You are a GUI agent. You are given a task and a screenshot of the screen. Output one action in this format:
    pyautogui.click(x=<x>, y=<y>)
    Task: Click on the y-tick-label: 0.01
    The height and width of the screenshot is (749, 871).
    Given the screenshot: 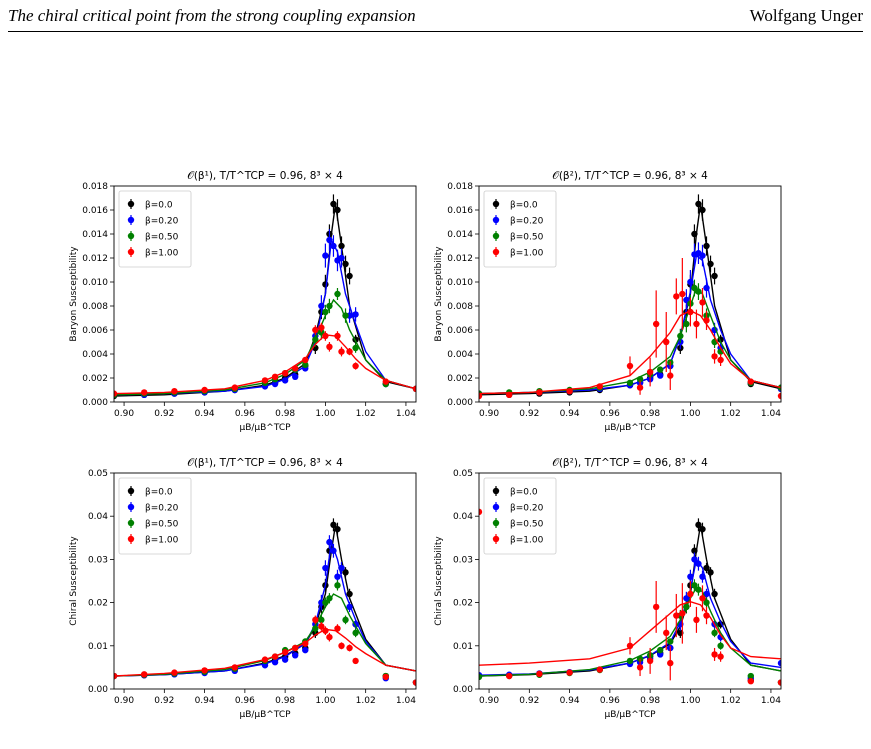 What is the action you would take?
    pyautogui.click(x=463, y=647)
    